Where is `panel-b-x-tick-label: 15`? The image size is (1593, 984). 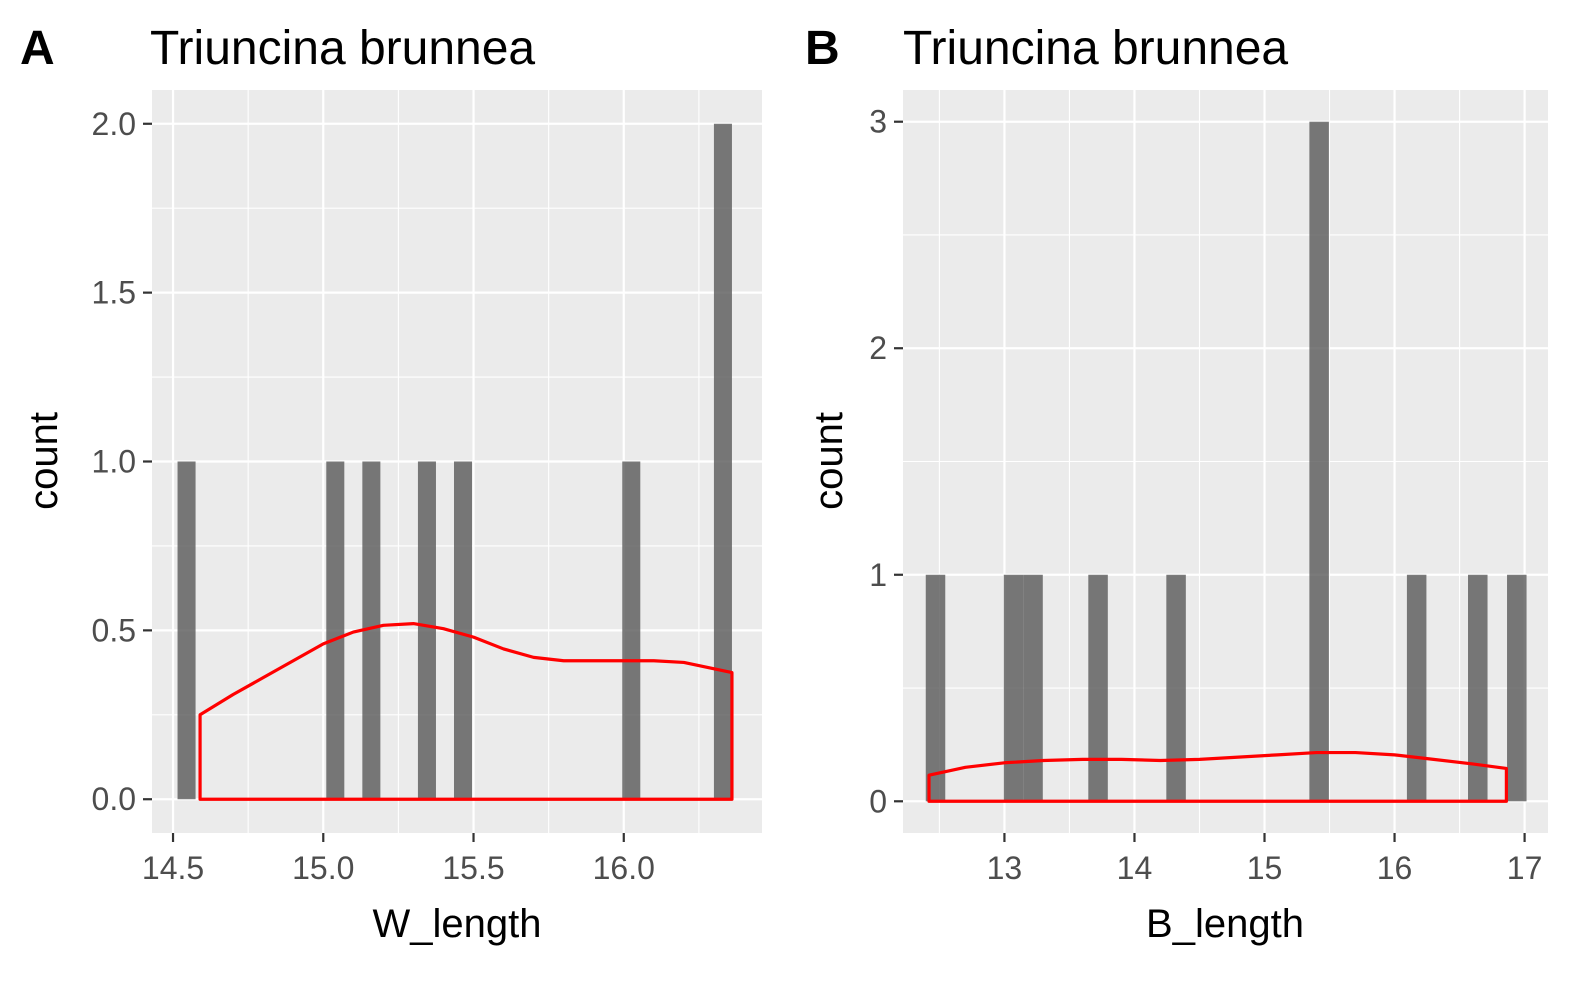
panel-b-x-tick-label: 15 is located at coordinates (1265, 868).